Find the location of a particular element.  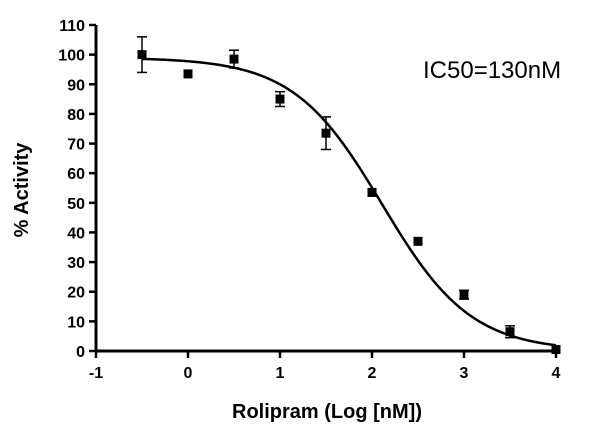

y-tick-label: 40 is located at coordinates (76, 233).